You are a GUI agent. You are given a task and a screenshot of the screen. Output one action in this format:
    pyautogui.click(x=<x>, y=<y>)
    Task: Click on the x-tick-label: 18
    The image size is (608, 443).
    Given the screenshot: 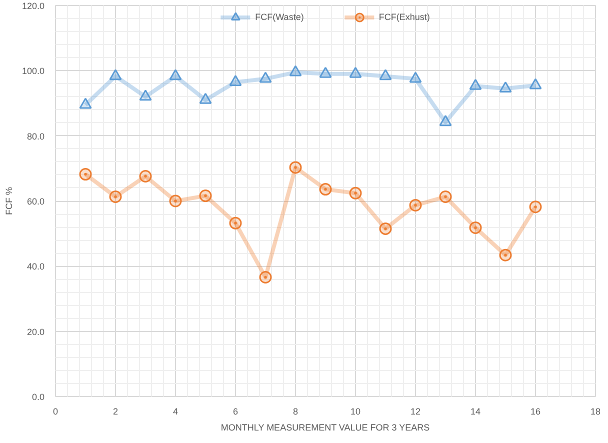 What is the action you would take?
    pyautogui.click(x=595, y=411)
    